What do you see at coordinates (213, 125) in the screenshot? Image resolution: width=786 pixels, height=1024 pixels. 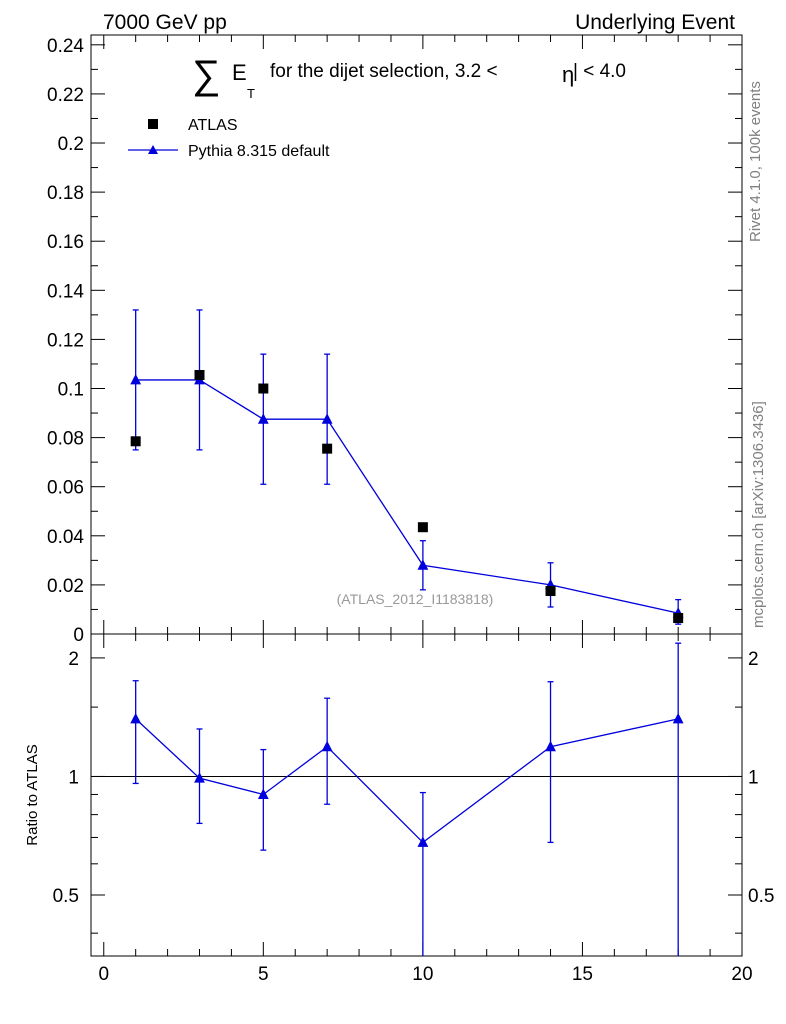 I see `legend-atlas-label: ATLAS` at bounding box center [213, 125].